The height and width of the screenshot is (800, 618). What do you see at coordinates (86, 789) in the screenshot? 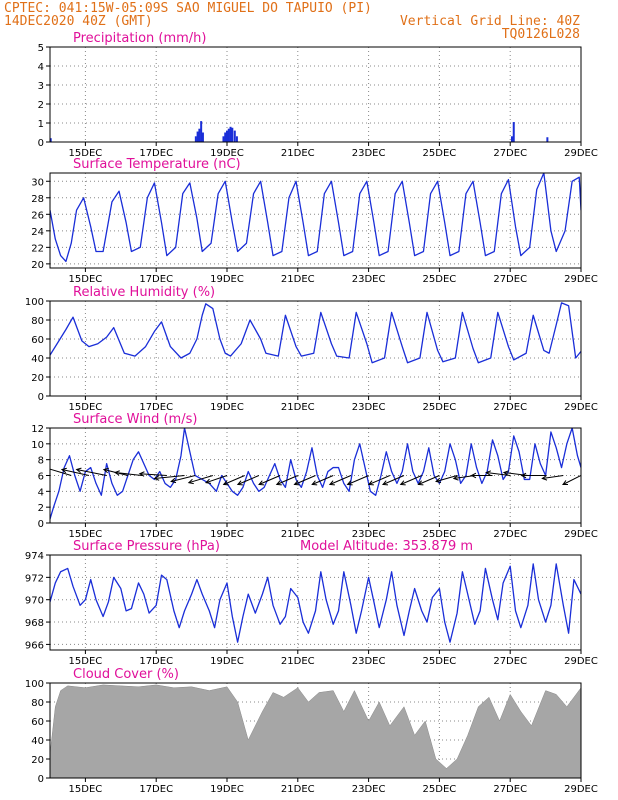
I see `cloud-xtick-label: 15DEC` at bounding box center [86, 789].